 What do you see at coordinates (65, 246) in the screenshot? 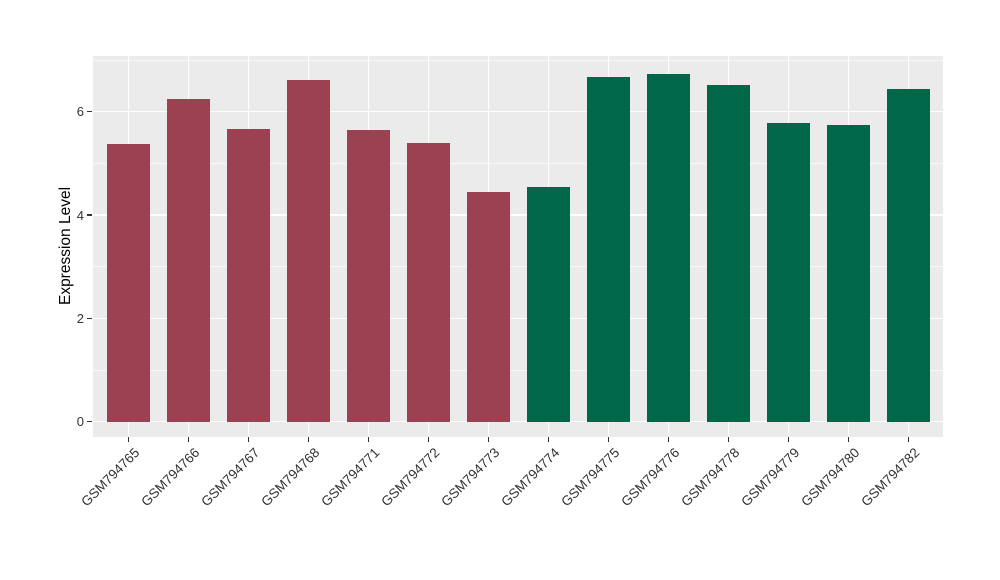
I see `y-axis-title: Expression Level` at bounding box center [65, 246].